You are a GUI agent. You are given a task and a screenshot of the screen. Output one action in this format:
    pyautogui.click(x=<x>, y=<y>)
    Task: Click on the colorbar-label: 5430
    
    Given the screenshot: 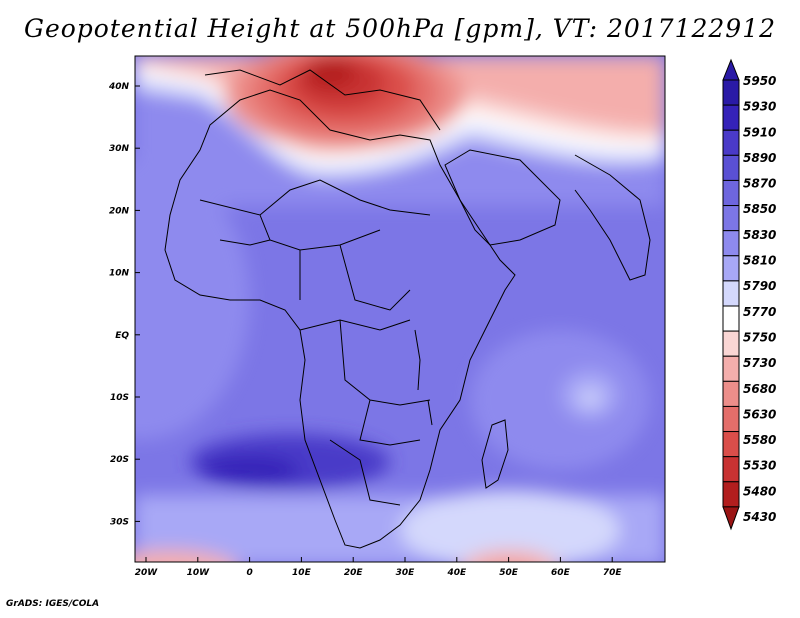 What is the action you would take?
    pyautogui.click(x=759, y=517)
    